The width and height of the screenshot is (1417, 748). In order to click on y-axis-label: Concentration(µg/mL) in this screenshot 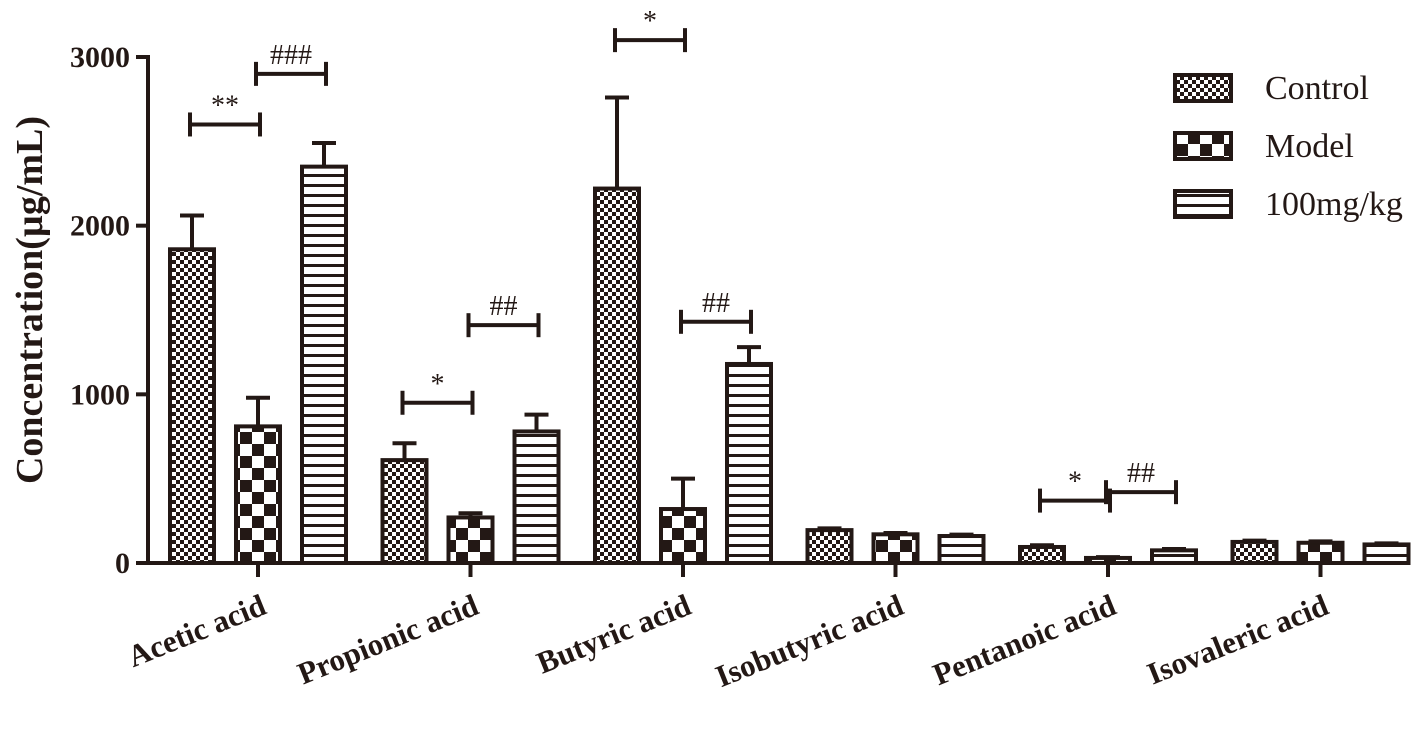, I will do `click(30, 300)`.